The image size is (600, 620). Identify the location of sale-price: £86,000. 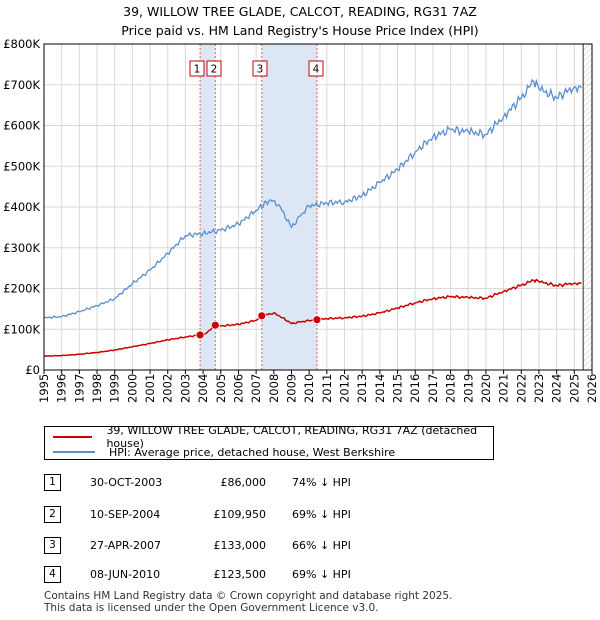
(243, 482).